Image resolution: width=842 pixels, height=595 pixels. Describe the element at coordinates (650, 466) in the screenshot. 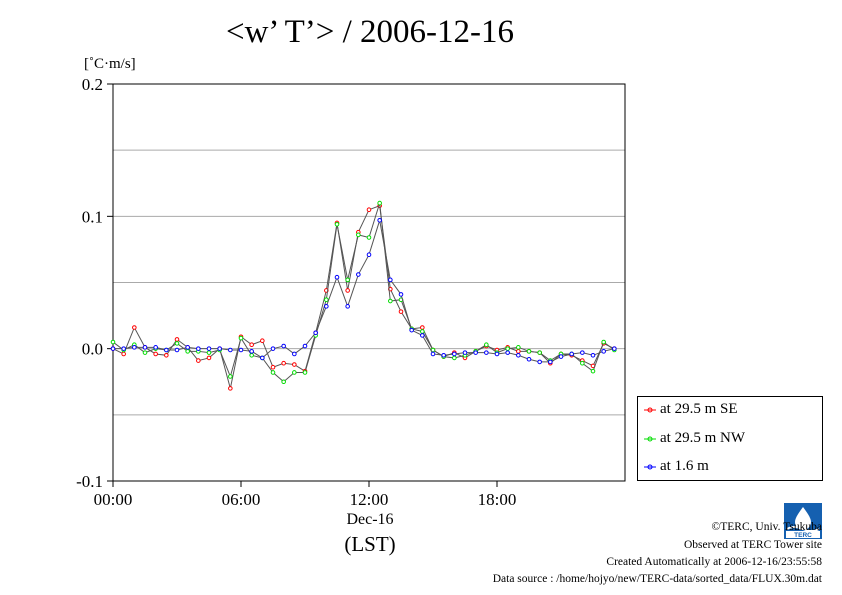

I see `legend-marker-1-6m` at that location.